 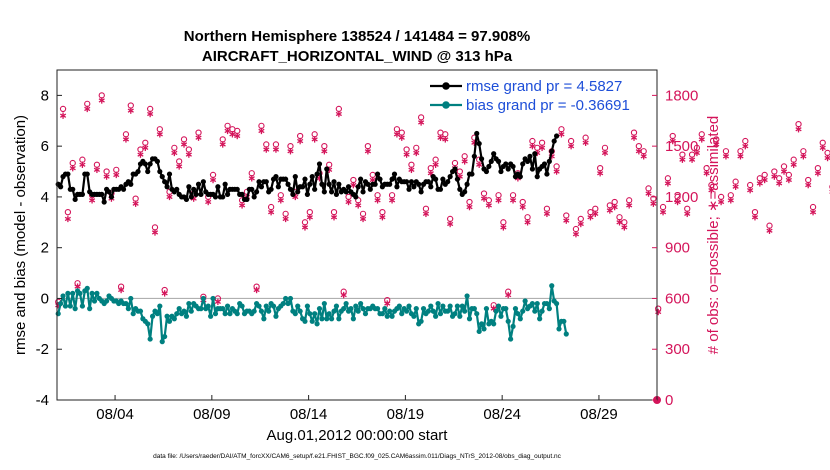 I want to click on x-axis-label: Aug.01,2012 00:00:00 start, so click(x=358, y=435).